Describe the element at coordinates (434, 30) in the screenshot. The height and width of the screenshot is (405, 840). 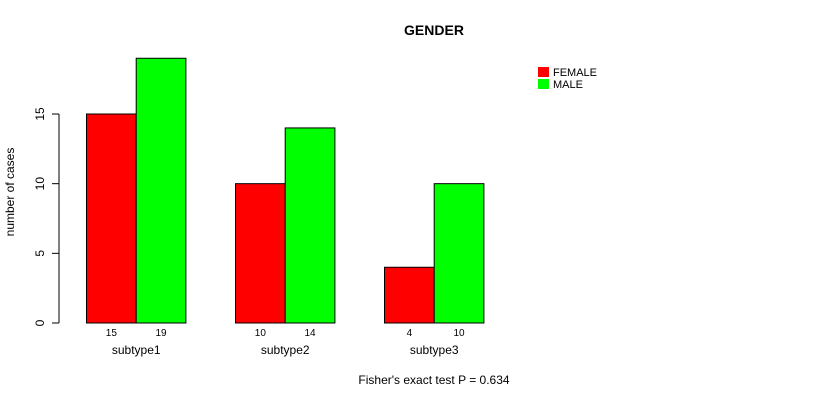
I see `chart-title: GENDER` at that location.